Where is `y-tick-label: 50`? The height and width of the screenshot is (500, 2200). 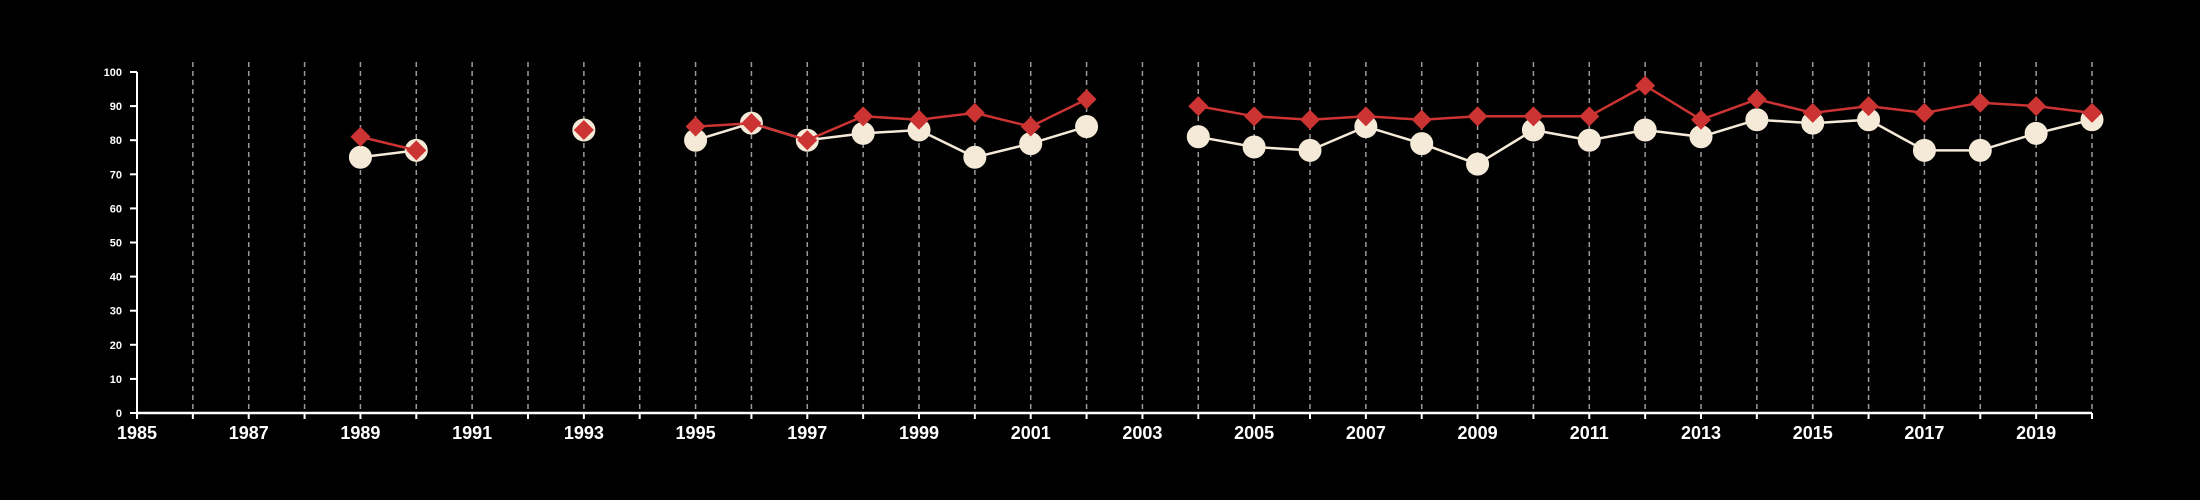 y-tick-label: 50 is located at coordinates (116, 244).